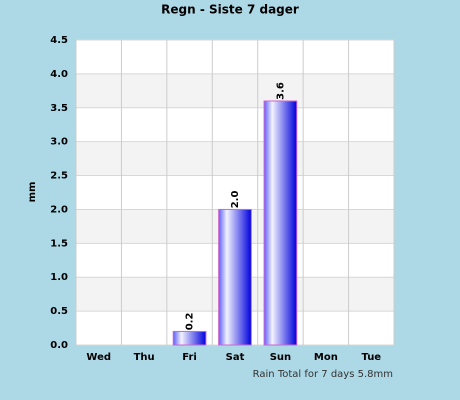 The height and width of the screenshot is (400, 460). I want to click on y-tick-label: 2.5, so click(59, 176).